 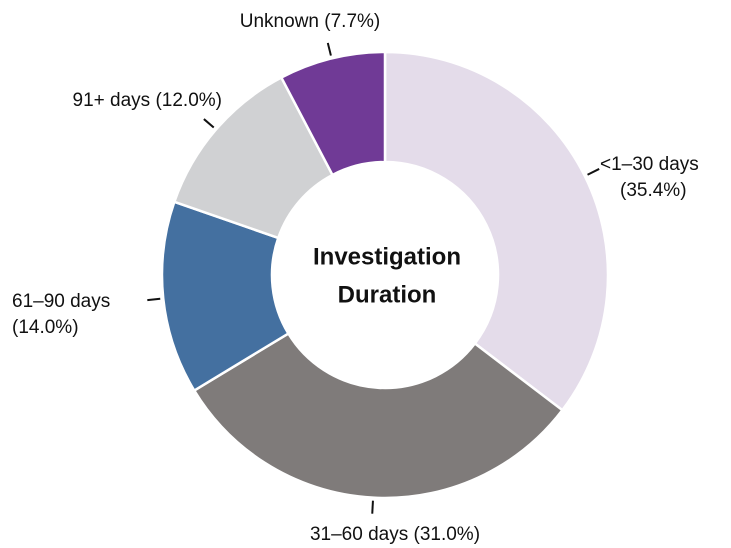 What do you see at coordinates (279, 21) in the screenshot?
I see `category-label: Unknown` at bounding box center [279, 21].